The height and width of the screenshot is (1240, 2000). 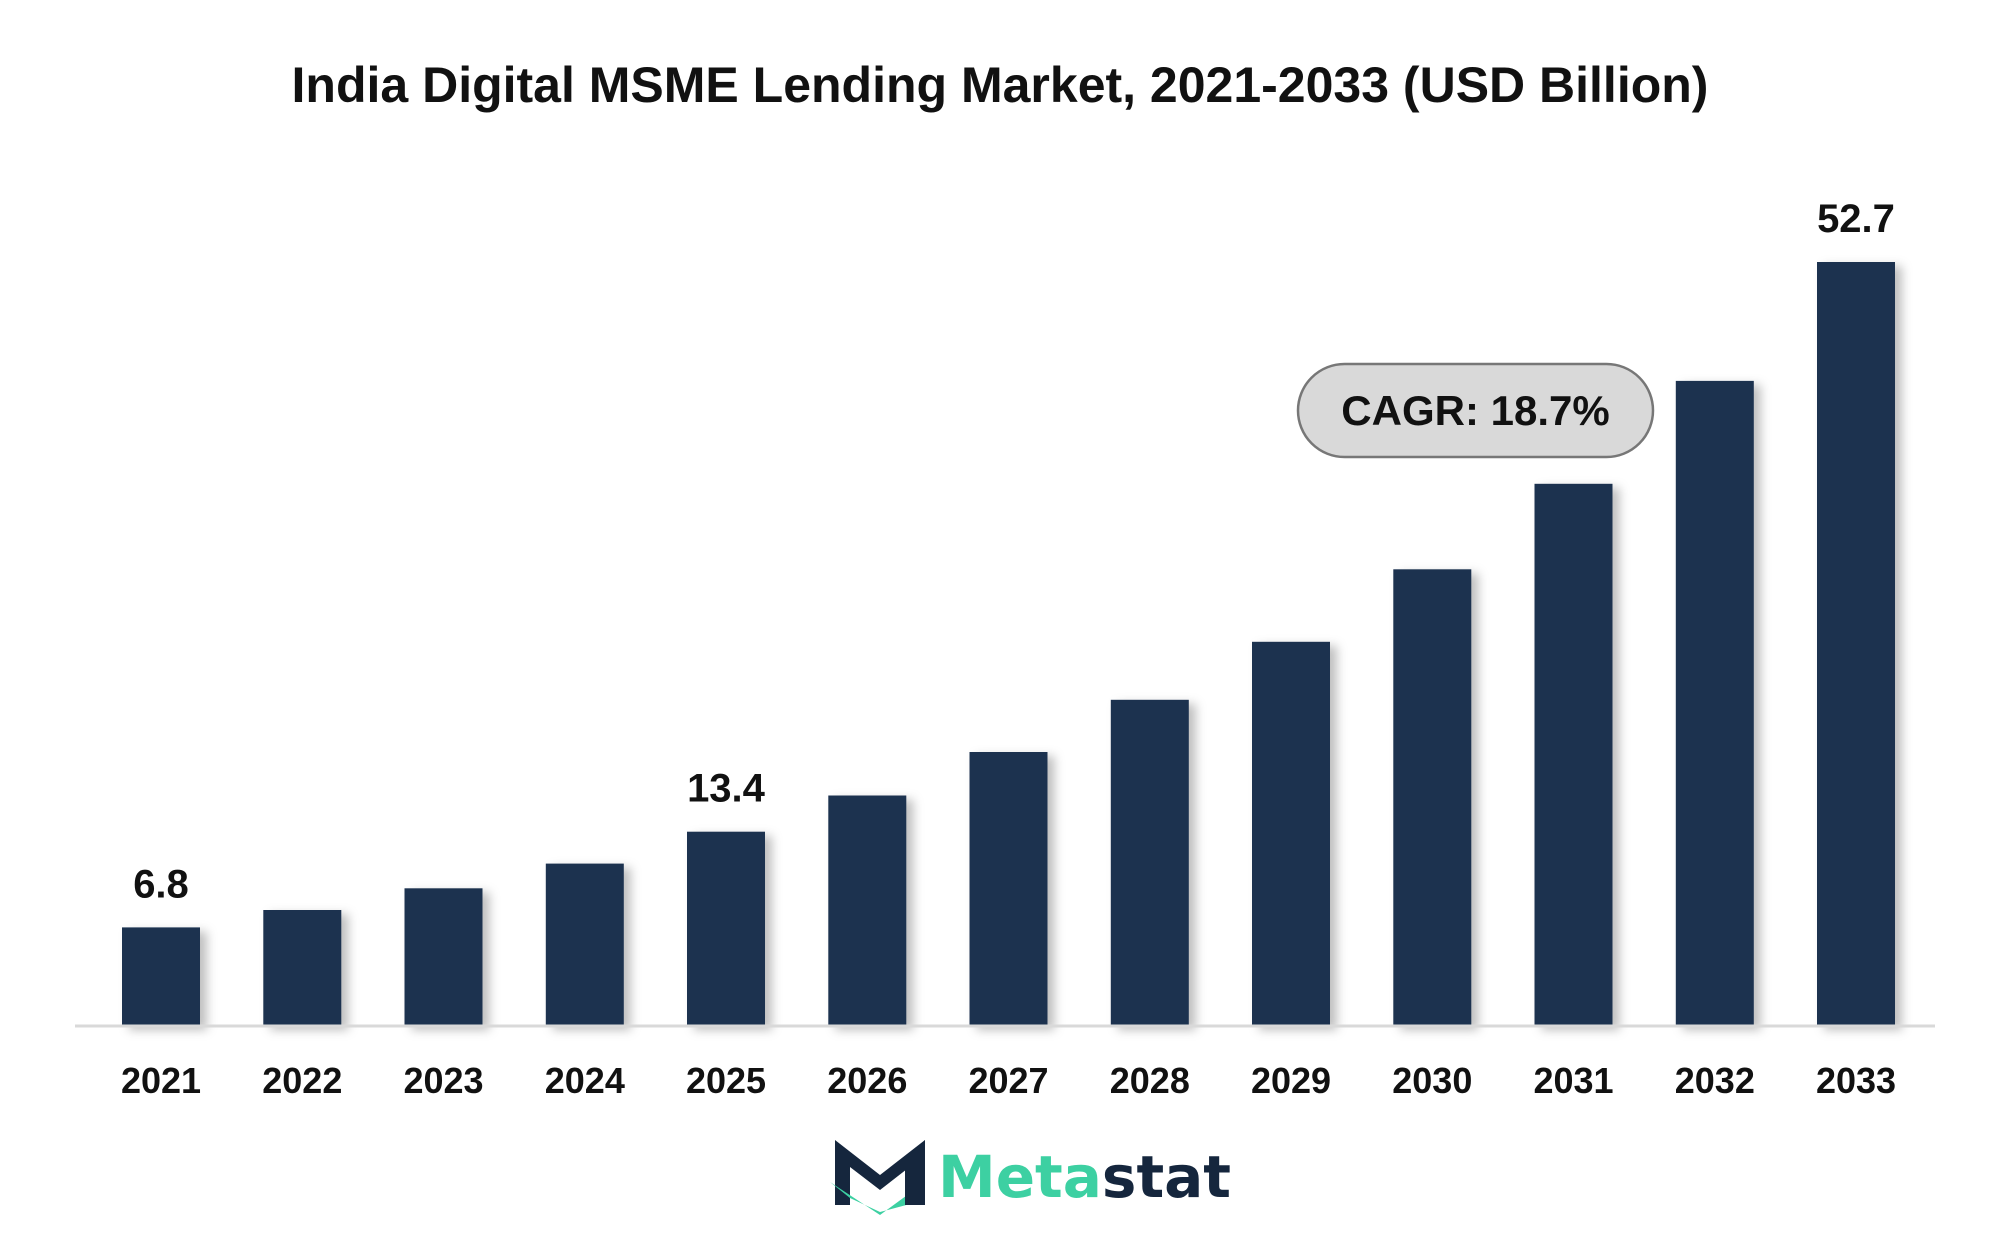 I want to click on bar-2025, so click(x=726, y=928).